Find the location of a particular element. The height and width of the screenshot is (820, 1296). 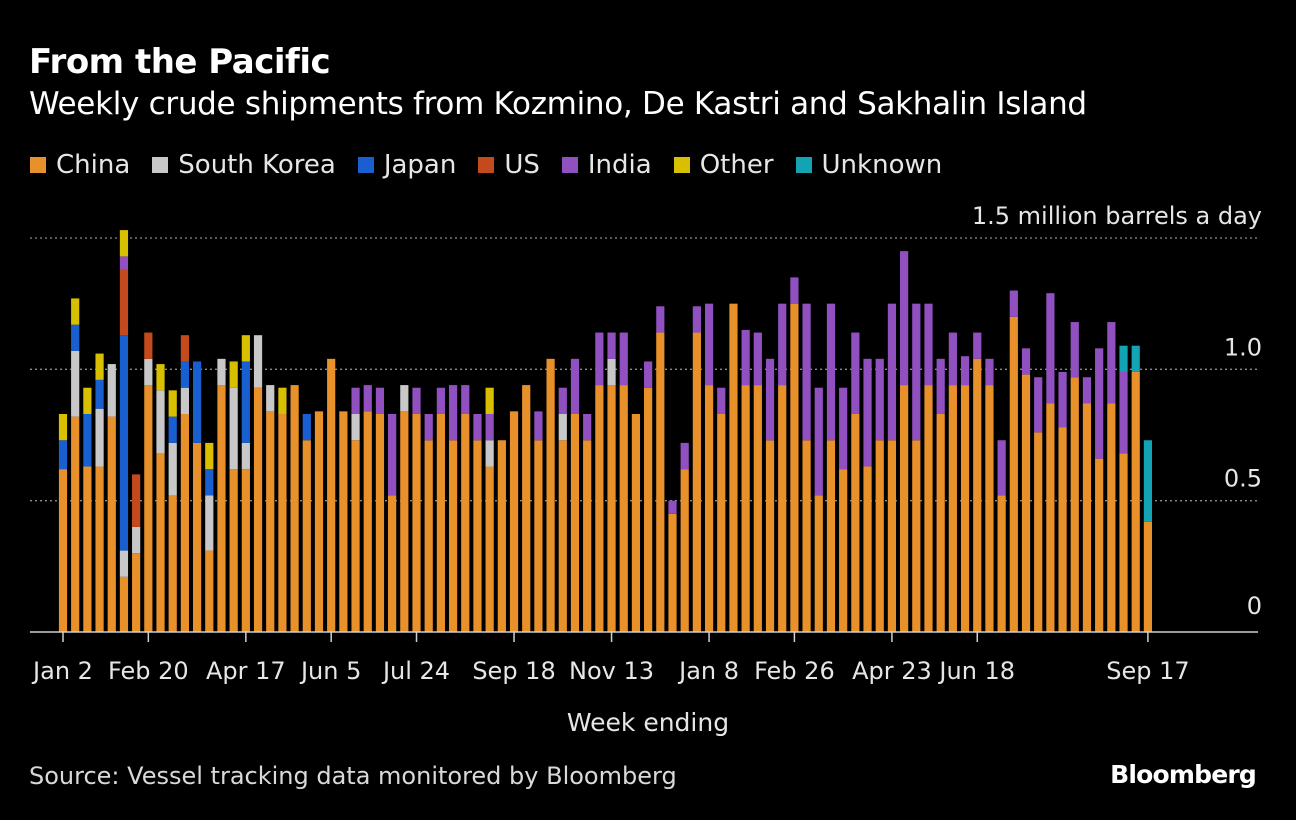

chart-title: From the Pacific is located at coordinates (180, 62).